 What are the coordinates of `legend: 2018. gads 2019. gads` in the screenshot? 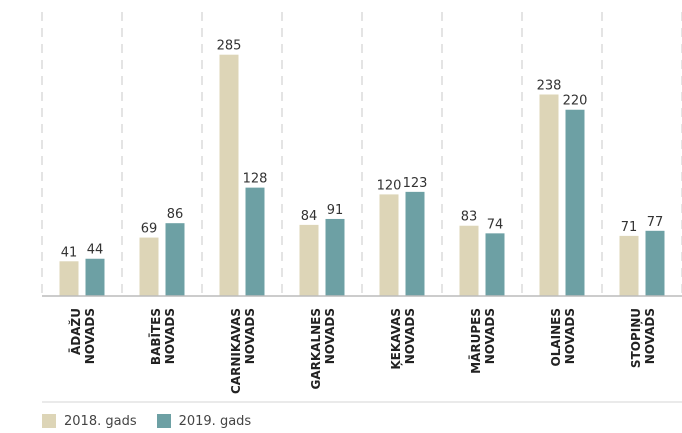 It's located at (156, 421).